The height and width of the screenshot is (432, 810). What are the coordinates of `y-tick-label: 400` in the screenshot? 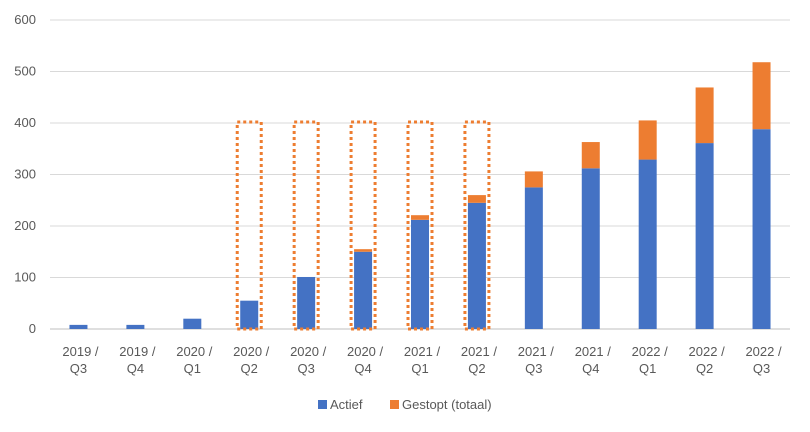 It's located at (25, 122).